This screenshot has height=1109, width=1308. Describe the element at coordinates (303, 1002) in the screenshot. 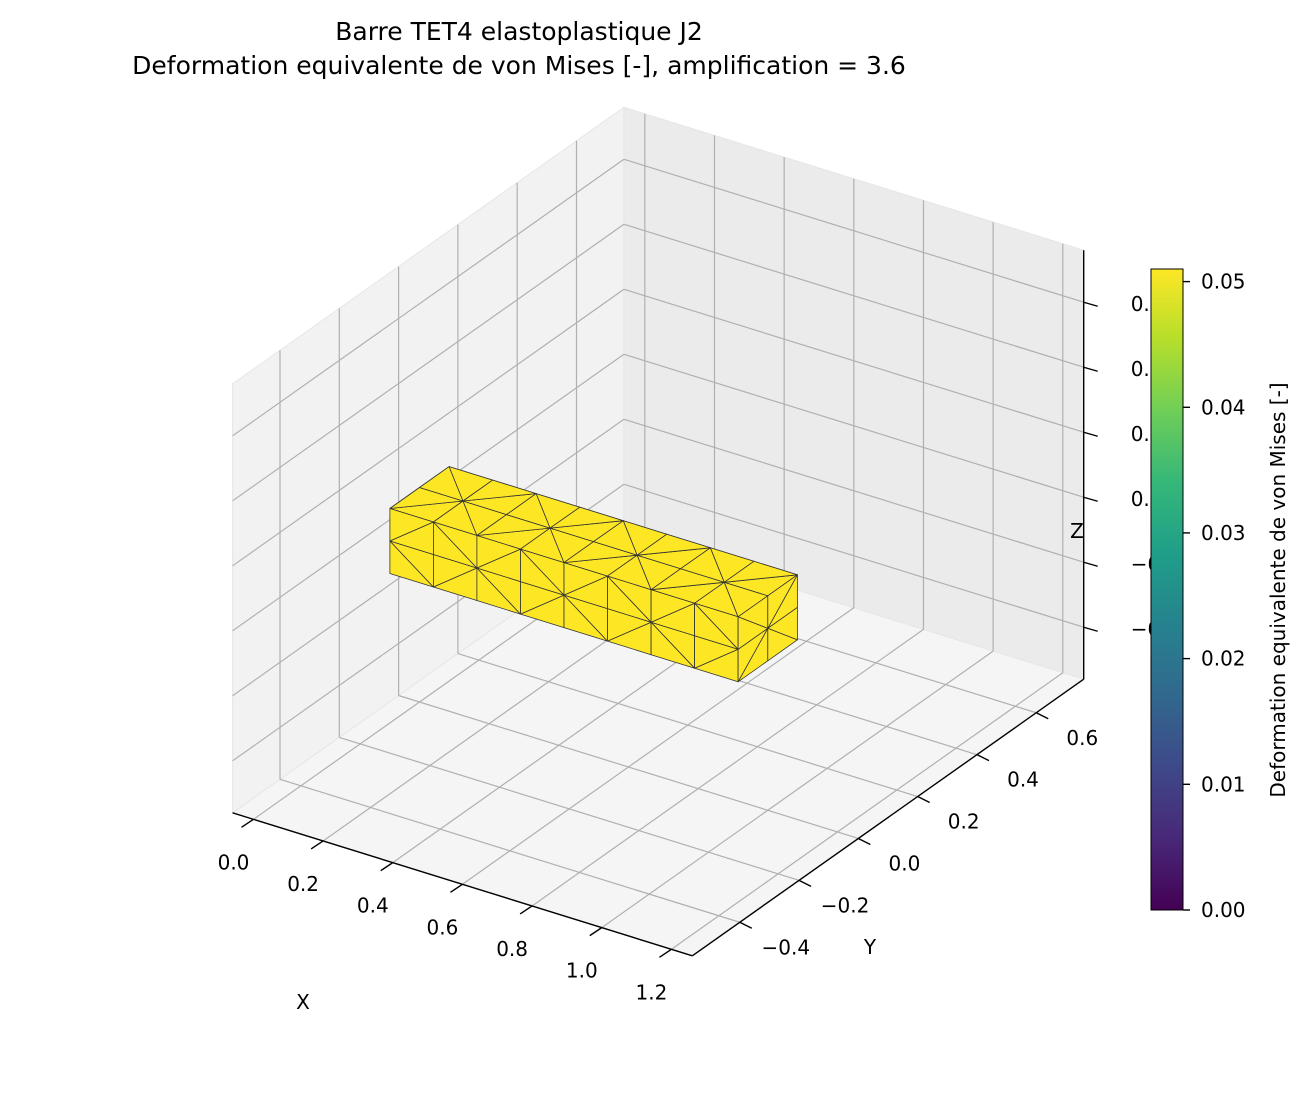

I see `x-axis-label: X` at that location.